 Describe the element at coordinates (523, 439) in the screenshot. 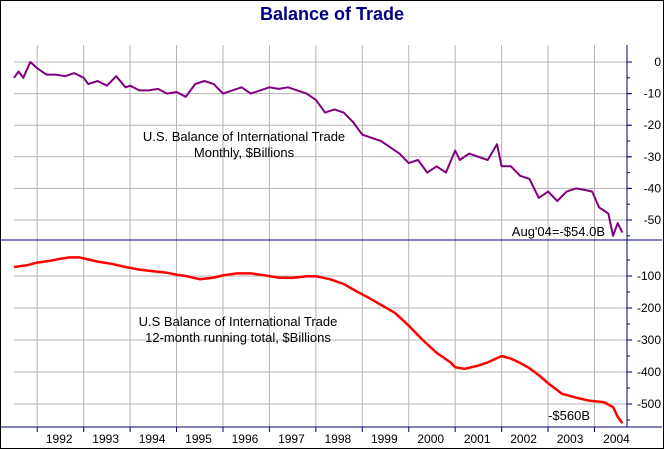

I see `x-tick-label: 2002` at that location.